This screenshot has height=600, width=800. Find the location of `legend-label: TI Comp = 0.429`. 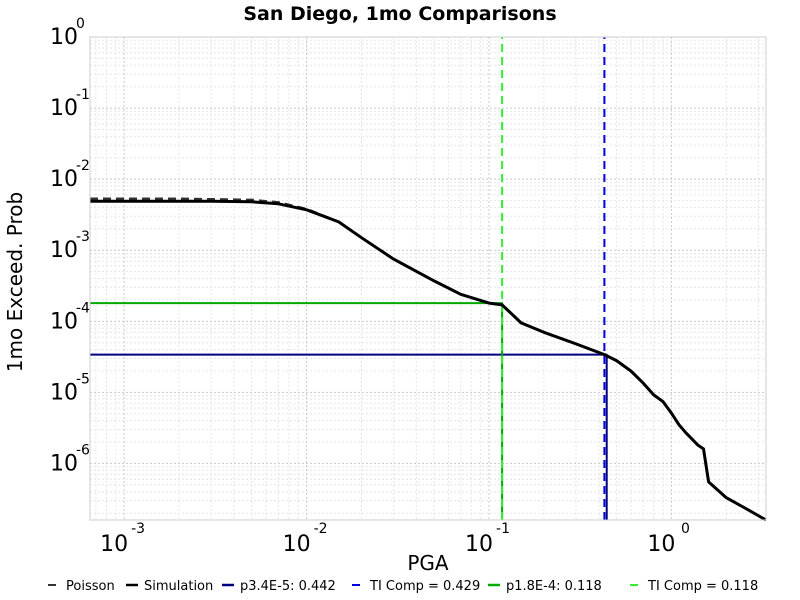

legend-label: TI Comp = 0.429 is located at coordinates (424, 586).